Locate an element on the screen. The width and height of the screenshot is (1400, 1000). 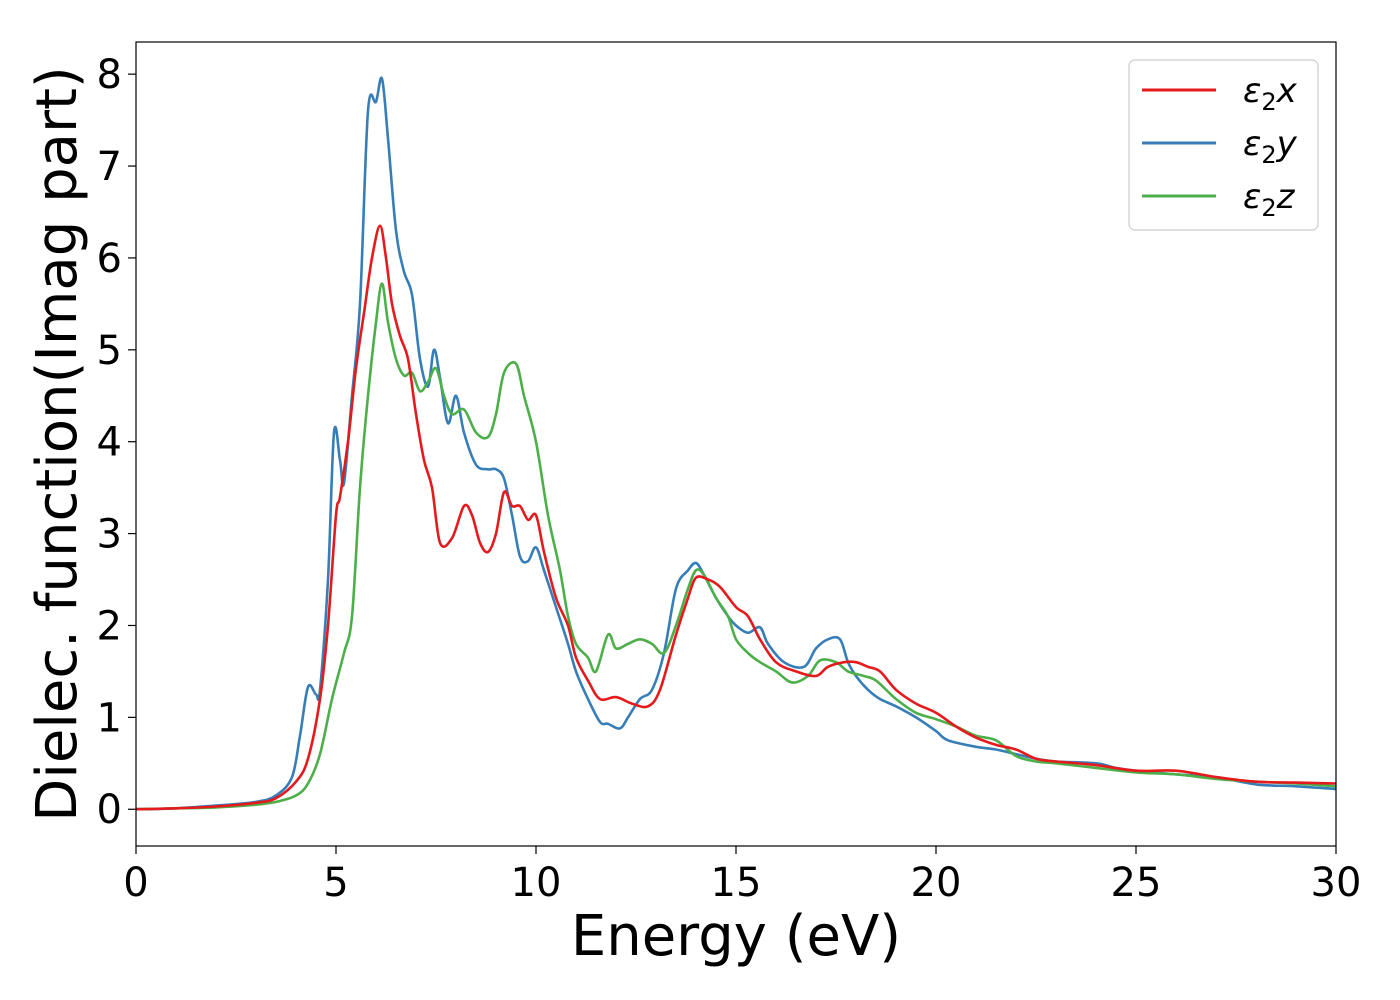
y-axis-ticks: 0 1 2 3 4 5 6 7 8 is located at coordinates (116, 442).